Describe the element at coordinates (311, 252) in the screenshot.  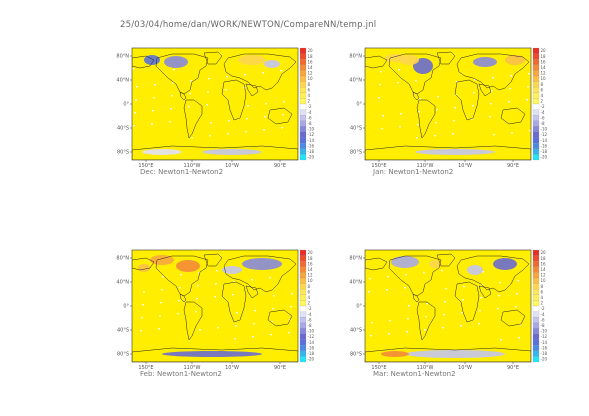
I see `colorbar-label: 20` at that location.